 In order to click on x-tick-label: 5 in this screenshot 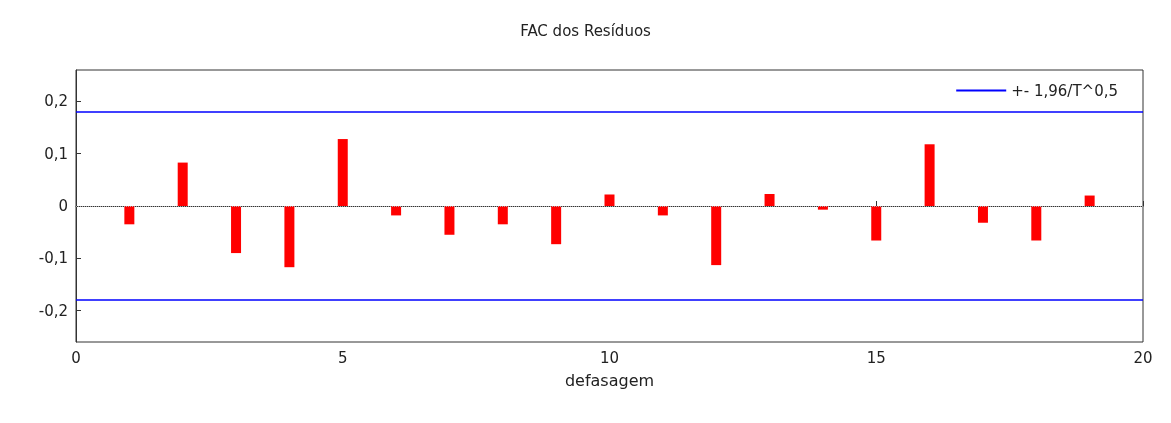, I will do `click(342, 357)`.